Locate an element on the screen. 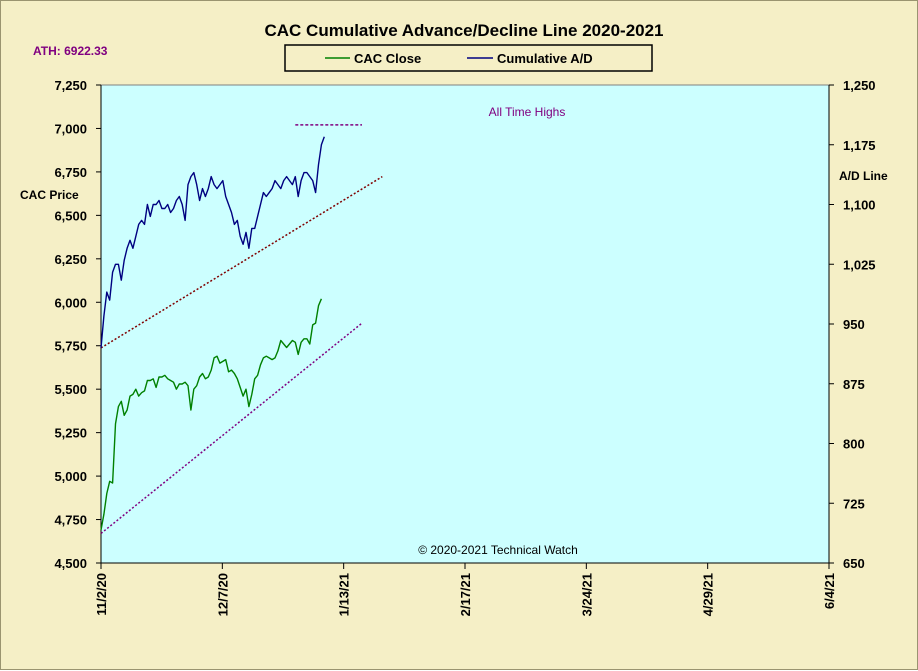 The image size is (918, 671). y-right-tick-label: 1,100 is located at coordinates (859, 205).